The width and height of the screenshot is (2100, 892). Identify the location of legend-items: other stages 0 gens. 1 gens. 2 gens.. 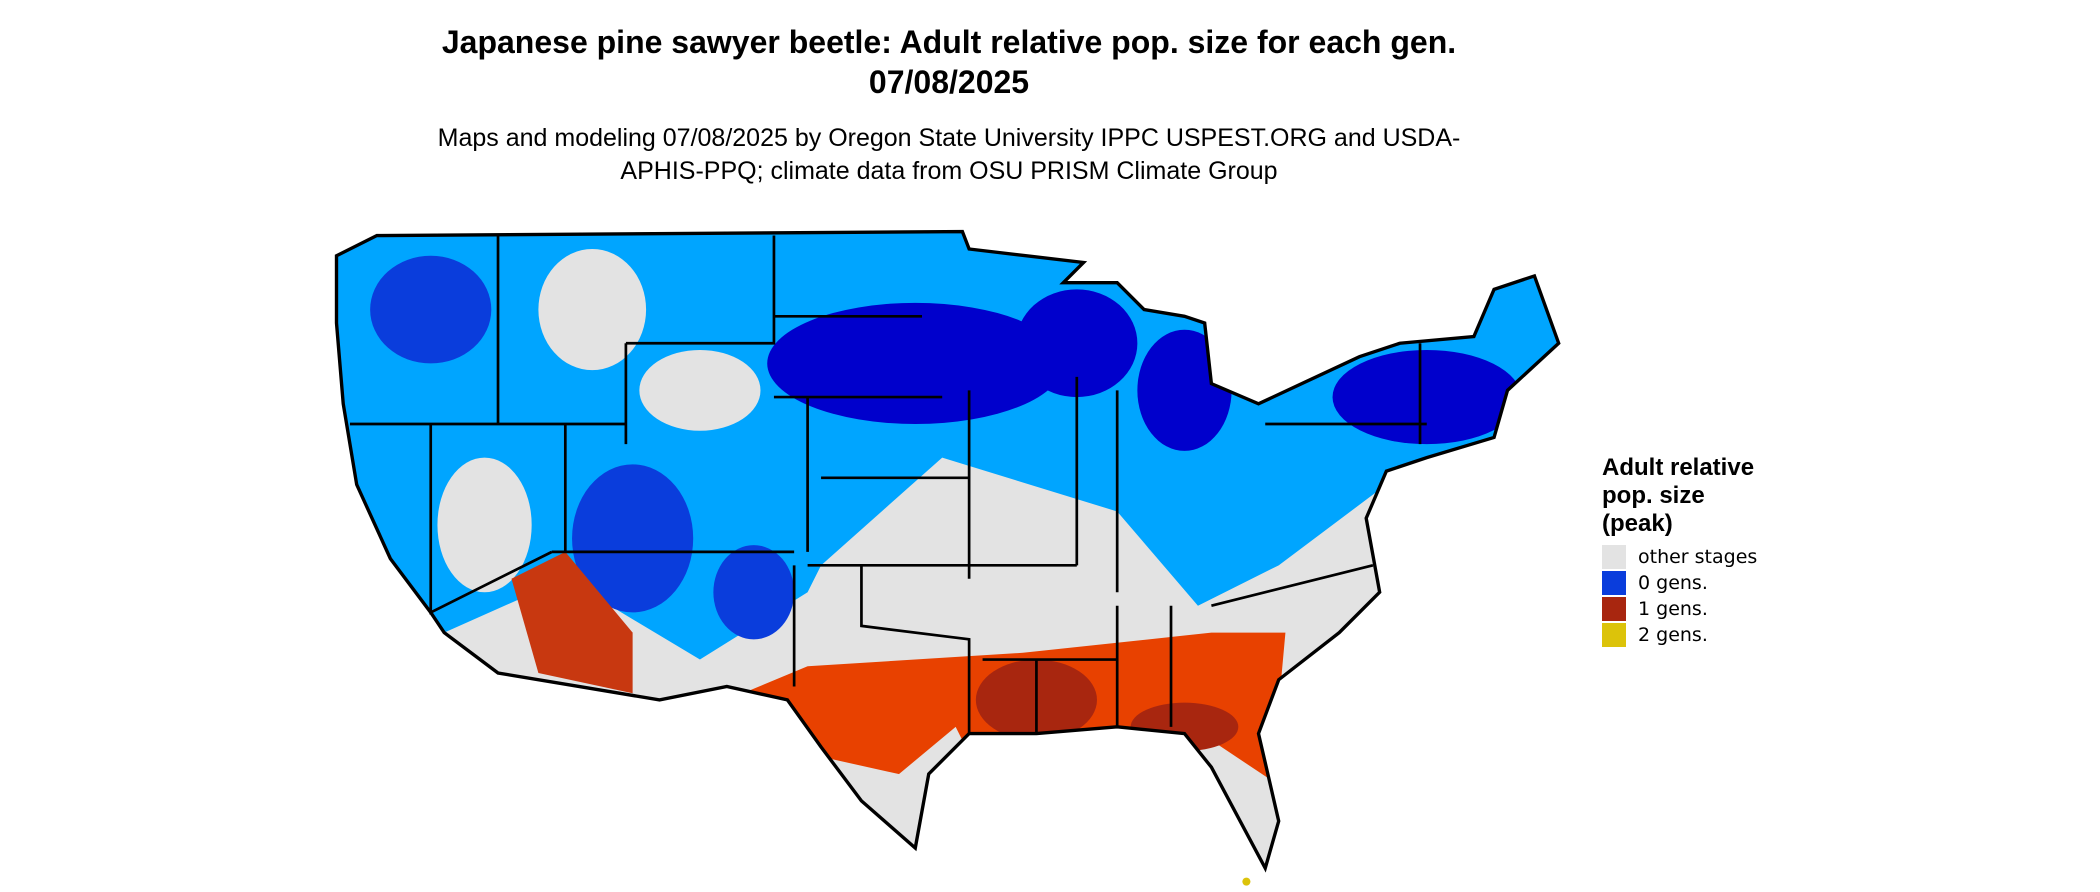
(1702, 596).